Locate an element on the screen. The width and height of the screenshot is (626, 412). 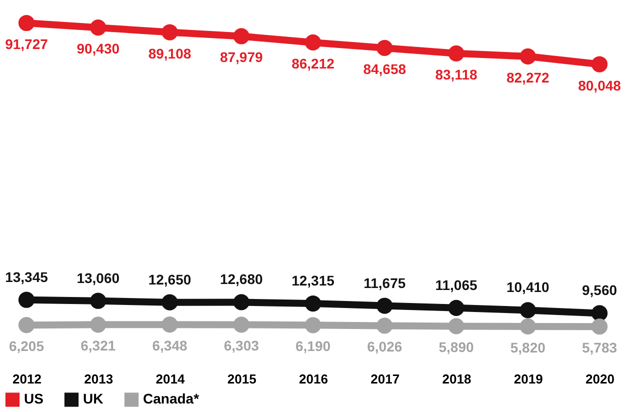
data-label: 90,430 is located at coordinates (98, 48).